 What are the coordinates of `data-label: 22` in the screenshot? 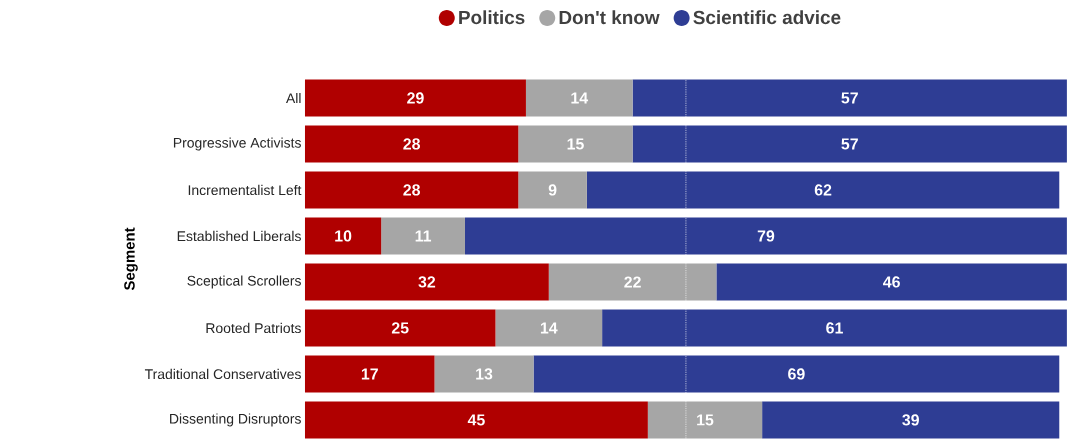 It's located at (632, 282).